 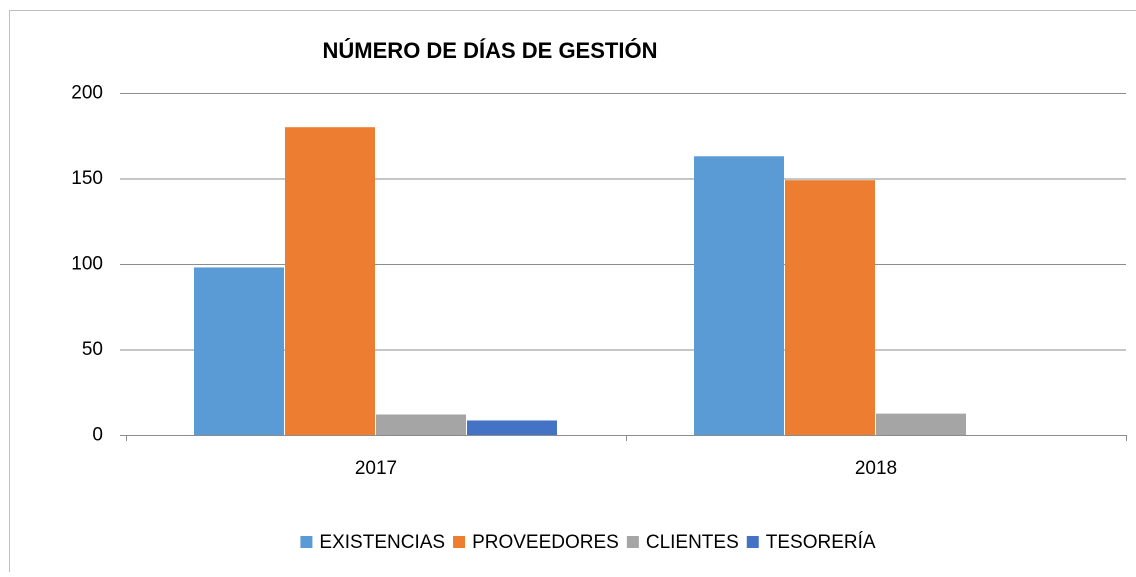 I want to click on y-tick-label: 50, so click(x=92, y=349).